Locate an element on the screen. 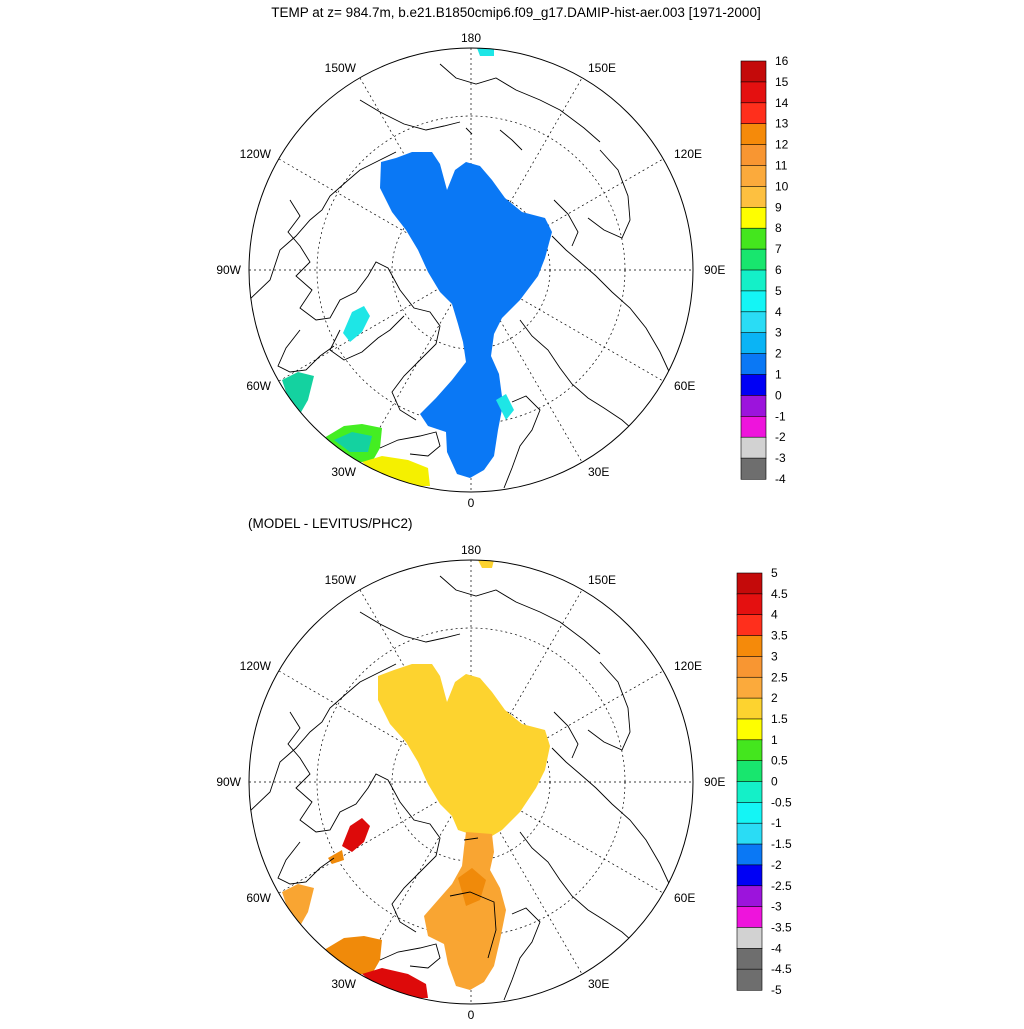  top-colorbar-tick-label: -2 is located at coordinates (780, 437).